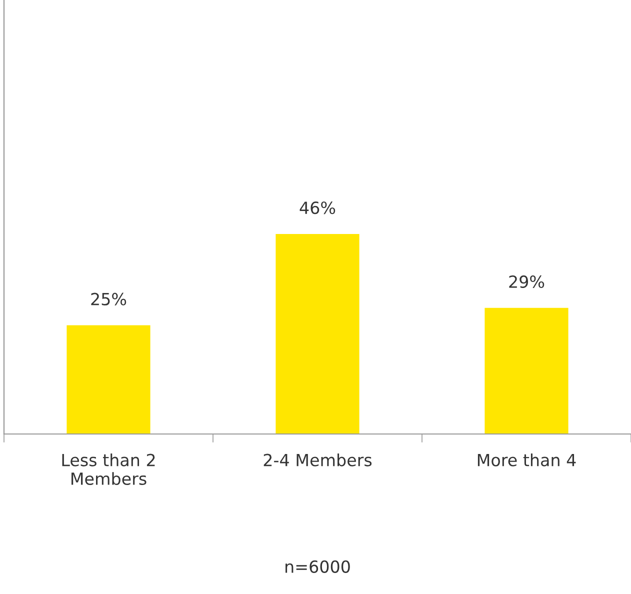  I want to click on data-label: 29%, so click(526, 281).